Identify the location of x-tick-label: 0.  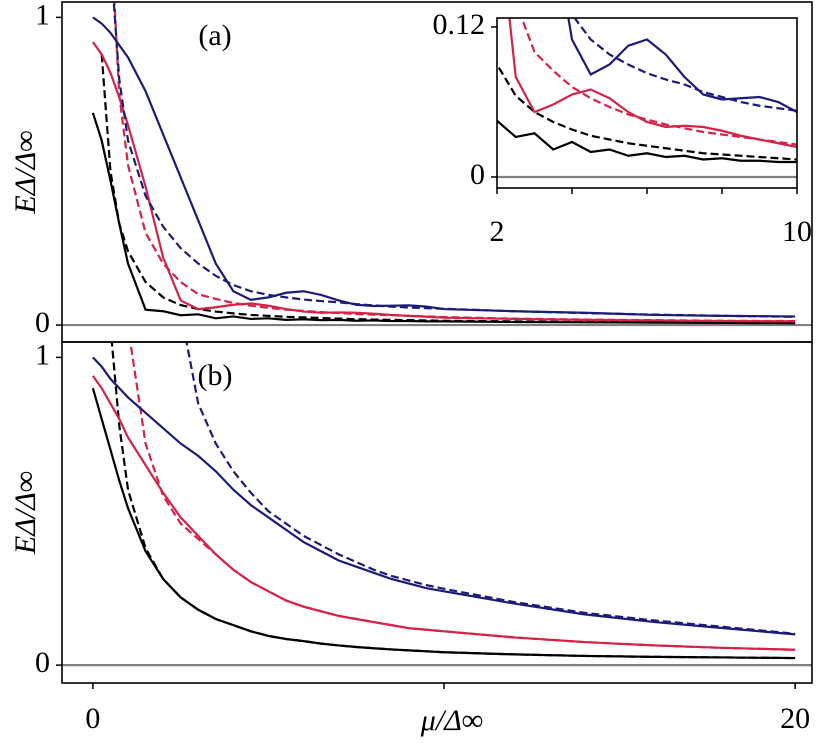
(92, 718).